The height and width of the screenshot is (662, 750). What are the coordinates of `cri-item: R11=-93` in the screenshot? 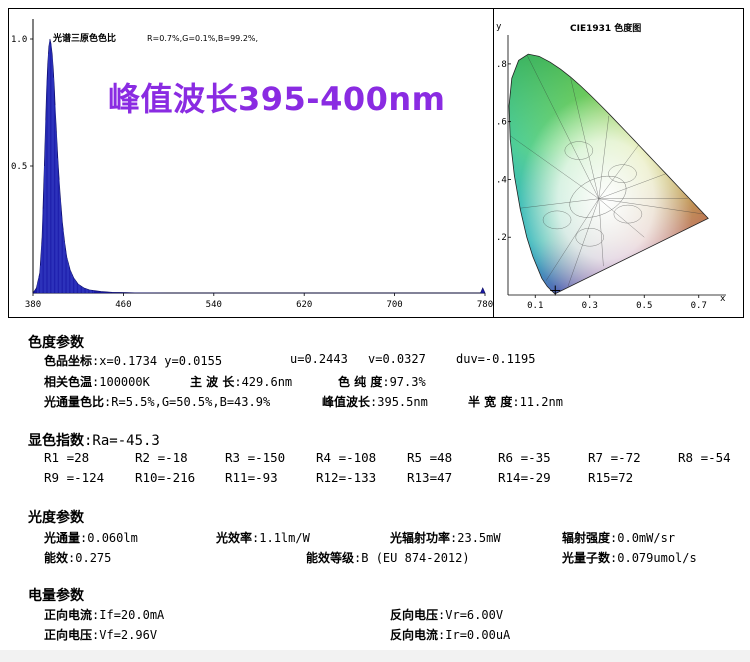 It's located at (251, 477).